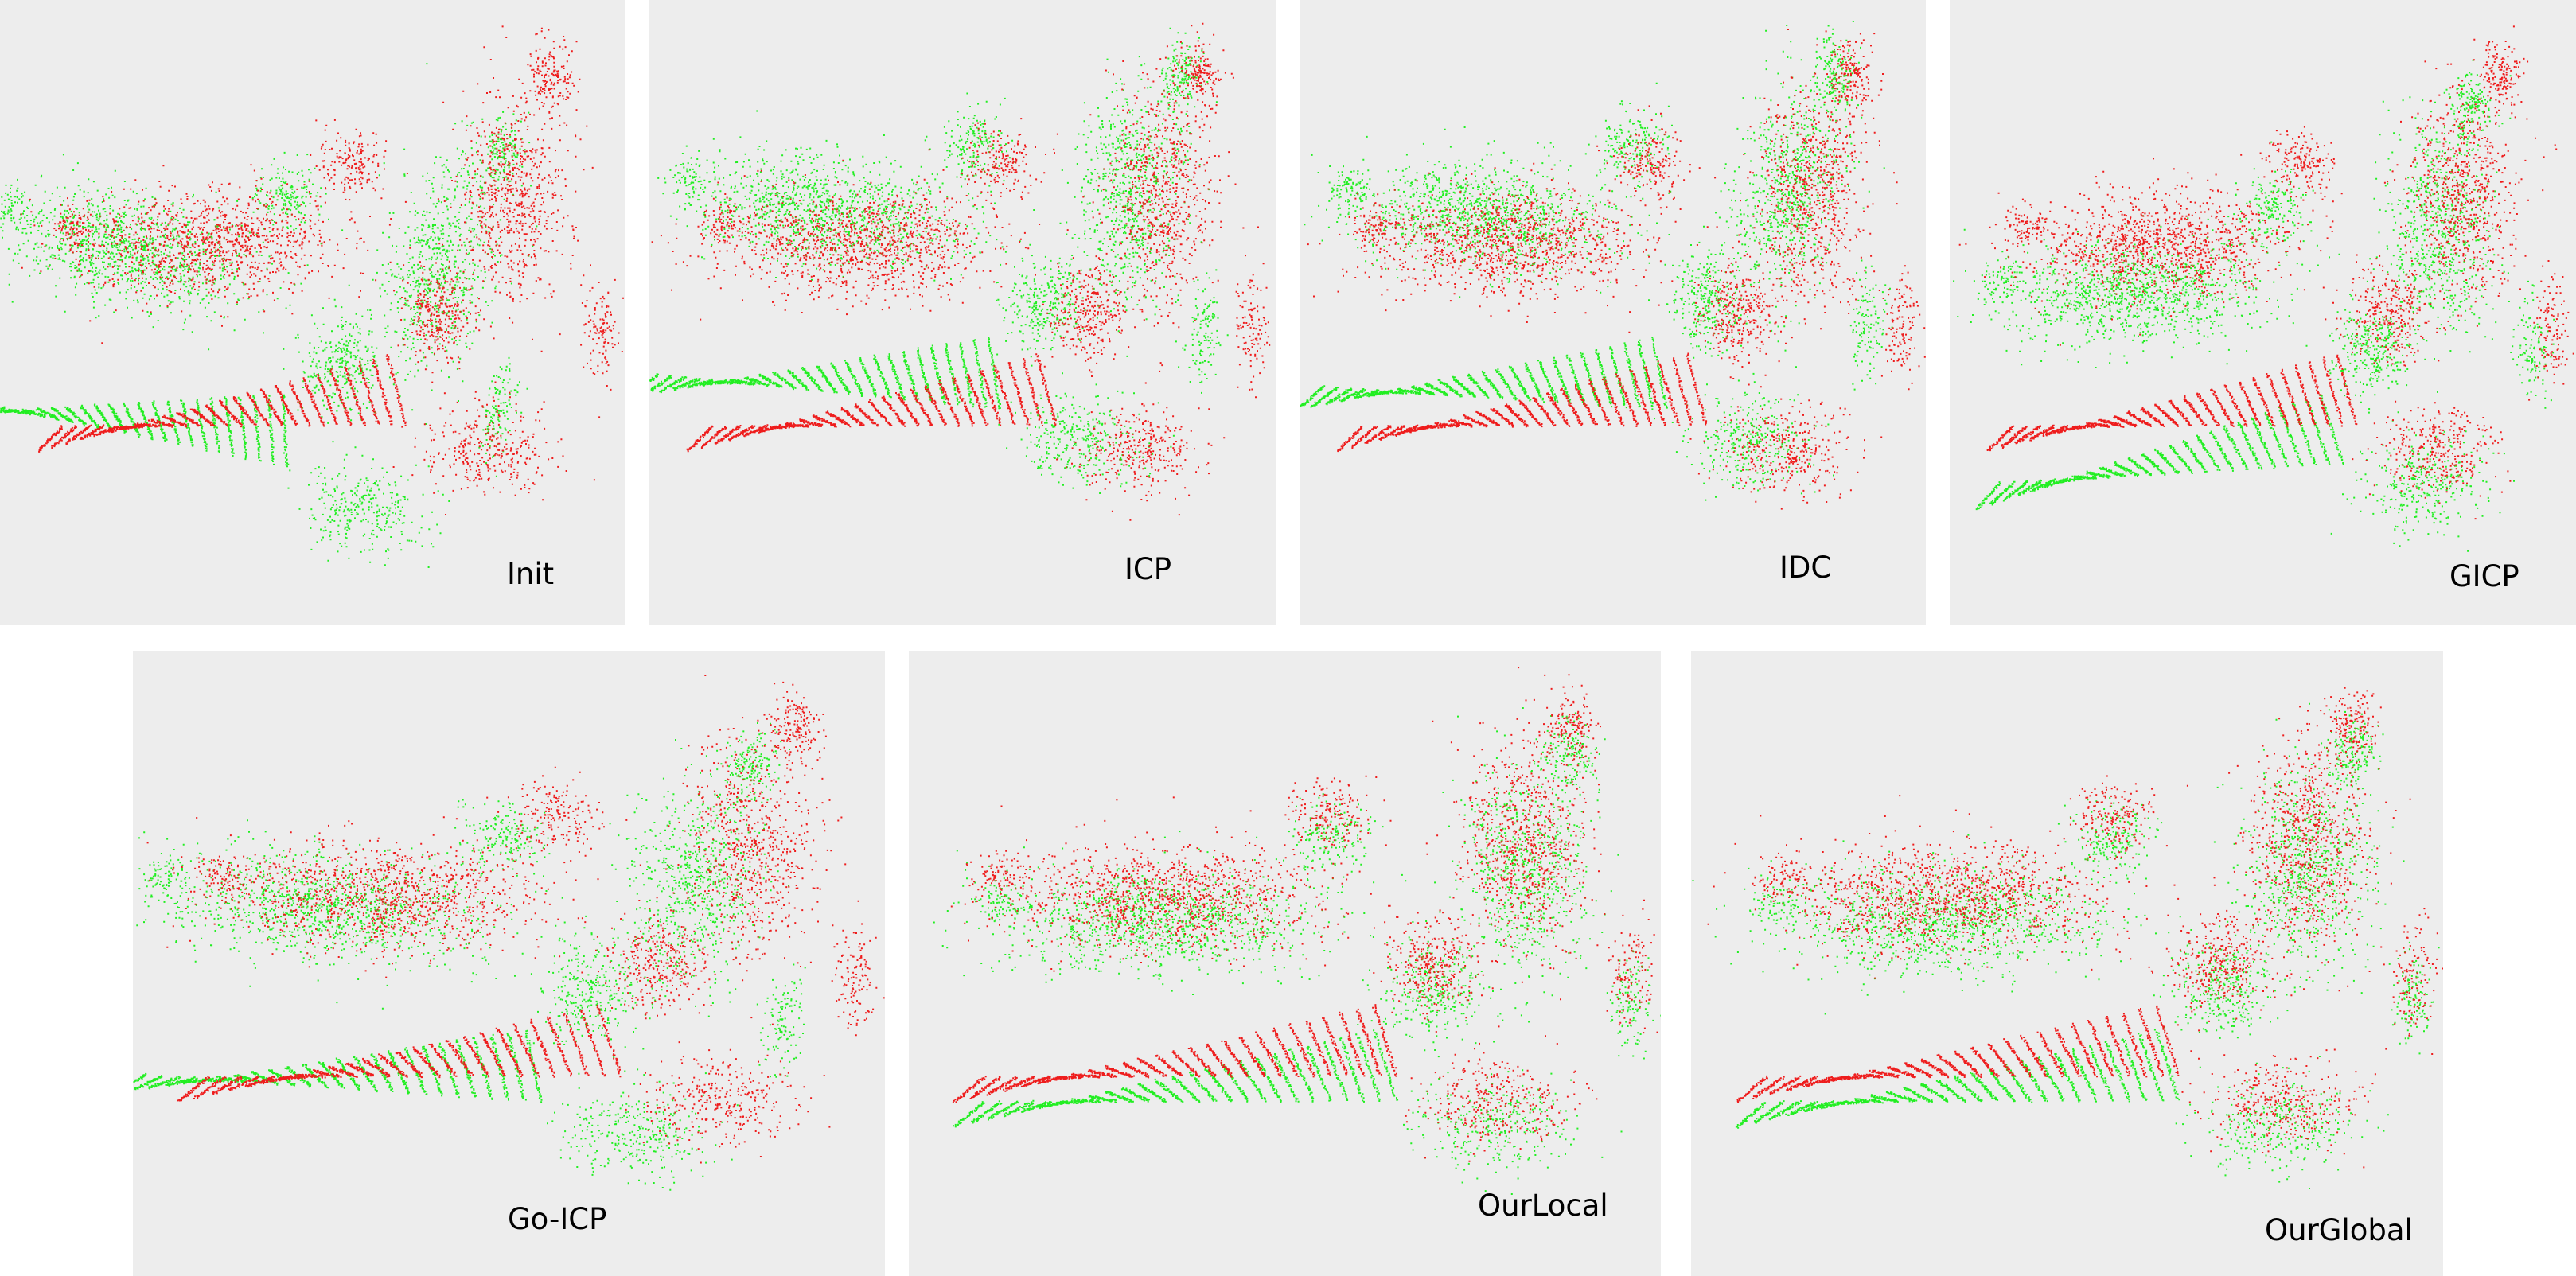 The width and height of the screenshot is (2576, 1276). Describe the element at coordinates (2339, 1230) in the screenshot. I see `panel-label-ourglobal: OurGlobal` at that location.